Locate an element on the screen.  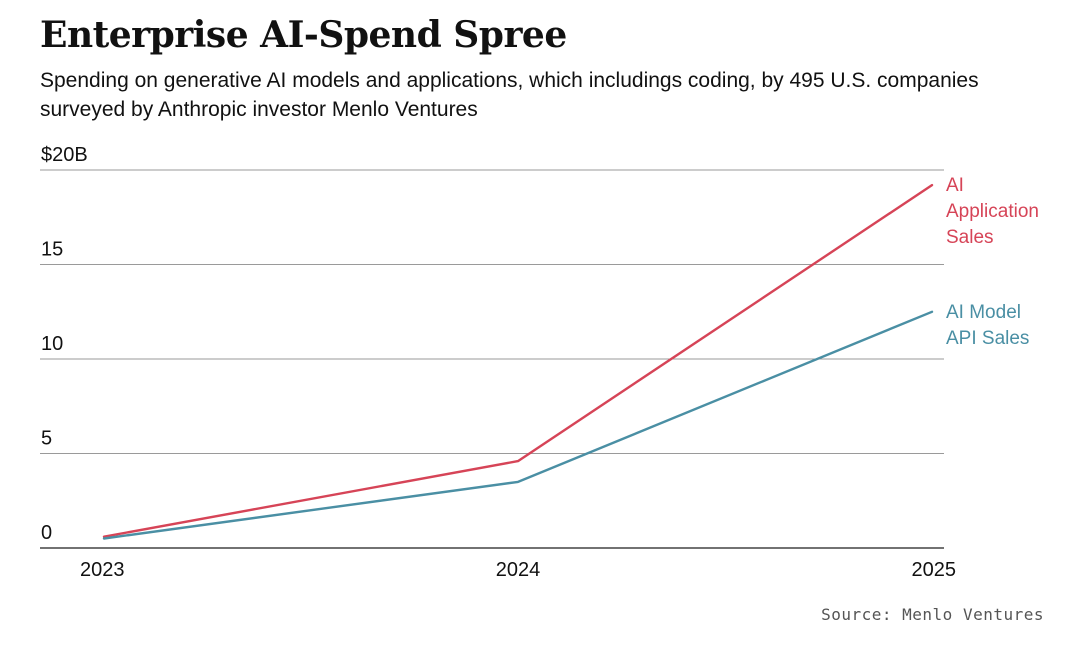
y-tick-label: 10 is located at coordinates (52, 344).